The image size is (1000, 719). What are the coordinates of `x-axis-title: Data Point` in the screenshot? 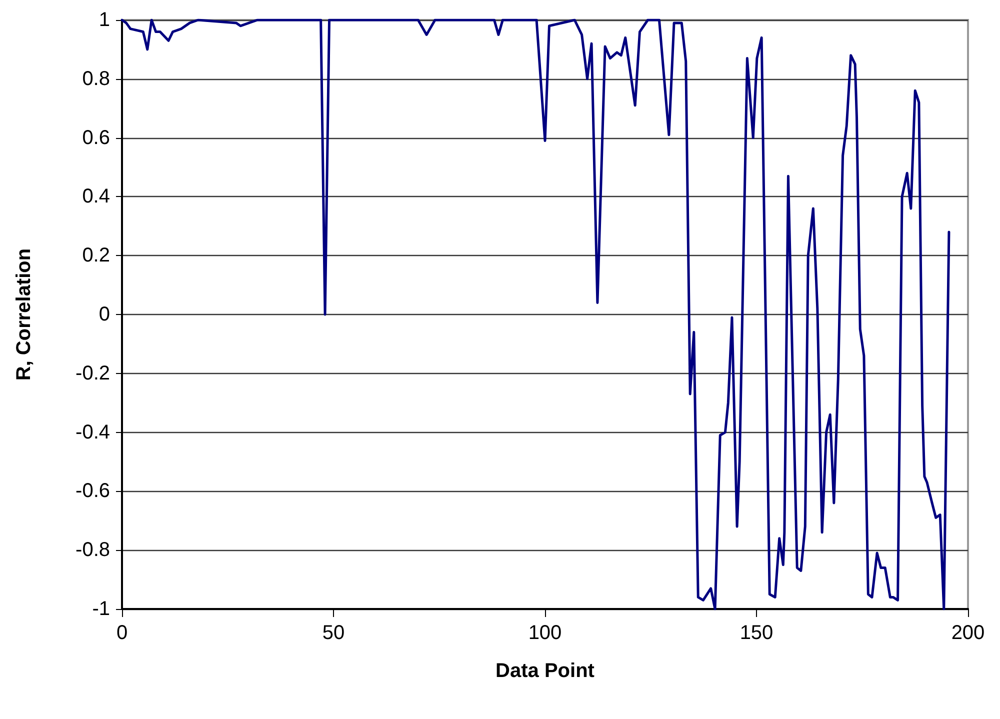 It's located at (545, 671).